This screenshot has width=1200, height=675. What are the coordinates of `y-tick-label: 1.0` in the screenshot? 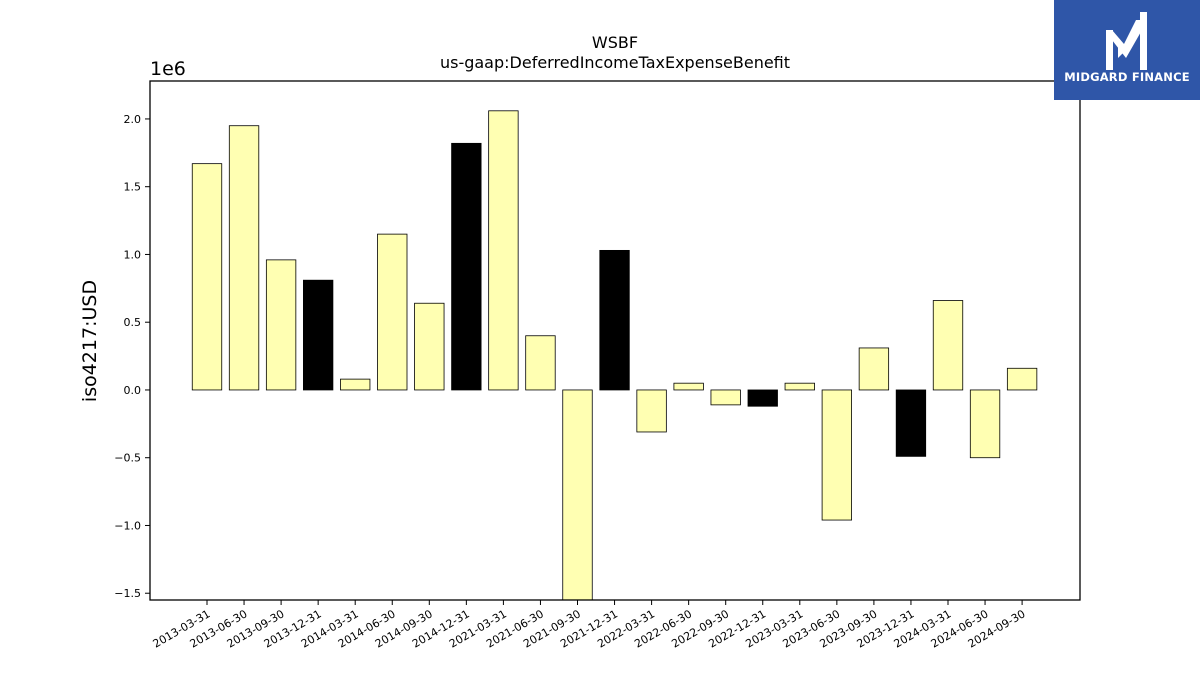 It's located at (133, 254).